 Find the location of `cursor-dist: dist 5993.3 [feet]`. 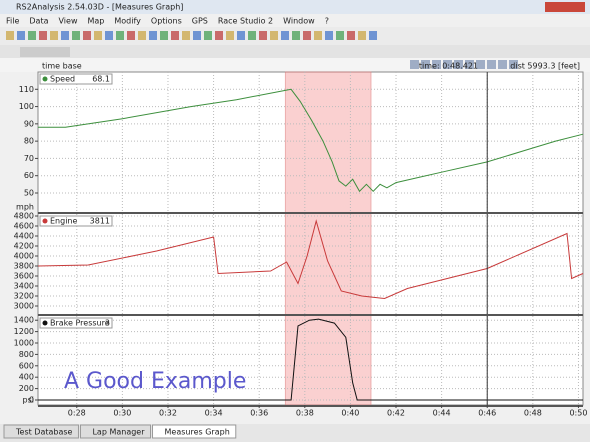

cursor-dist: dist 5993.3 [feet] is located at coordinates (545, 66).